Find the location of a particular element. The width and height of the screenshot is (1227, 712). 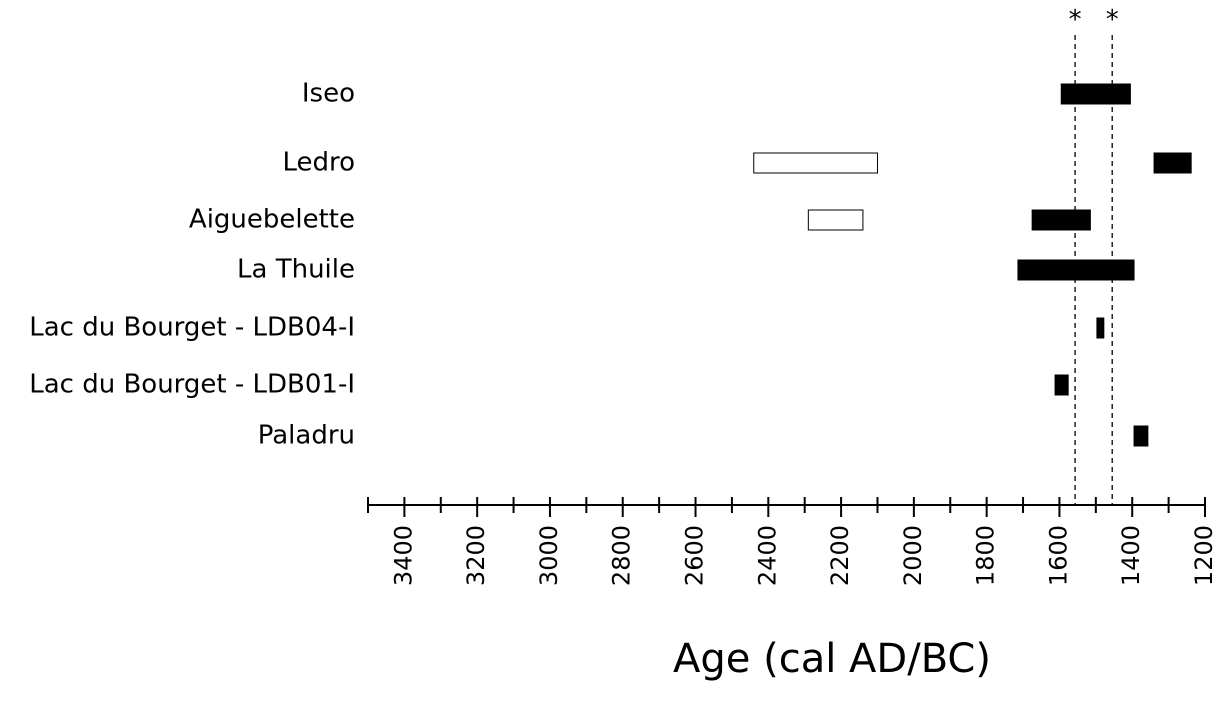

x-tick-label: 3000 is located at coordinates (549, 555).